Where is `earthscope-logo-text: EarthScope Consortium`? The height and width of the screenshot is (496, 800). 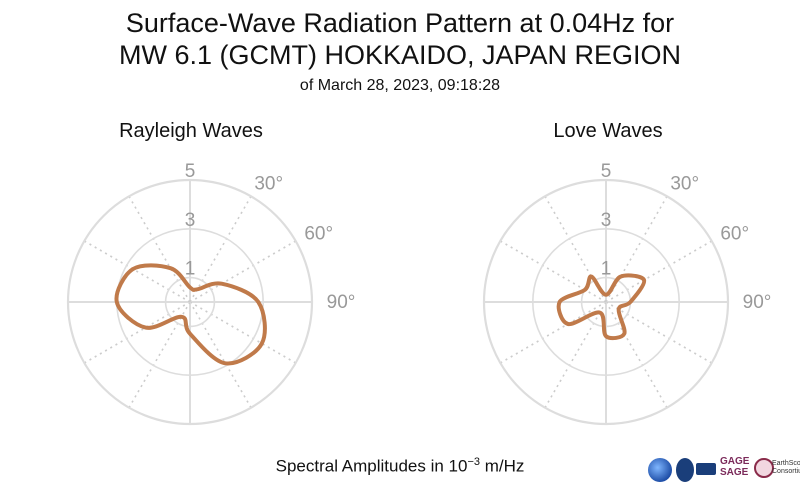 earthscope-logo-text: EarthScope Consortium is located at coordinates (786, 472).